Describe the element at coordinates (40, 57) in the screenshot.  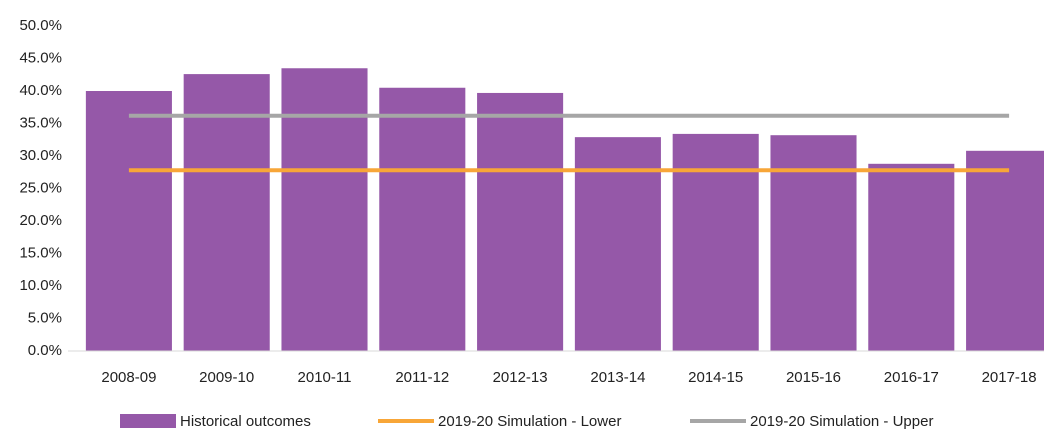
I see `y-tick-label: 45.0%` at that location.